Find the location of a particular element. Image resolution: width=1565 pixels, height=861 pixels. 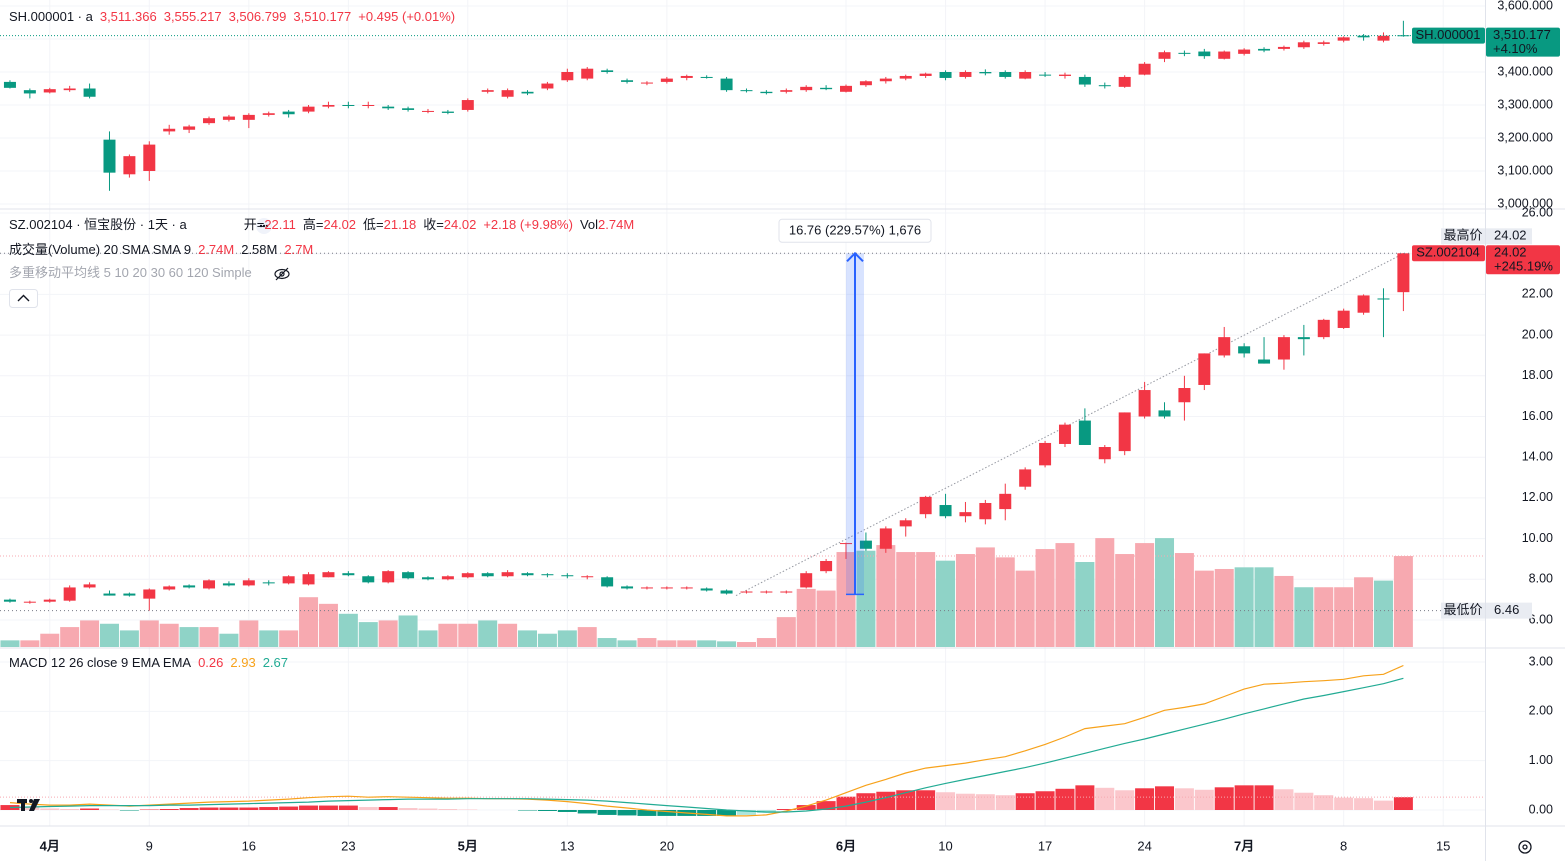

settings-icon is located at coordinates (1525, 847).